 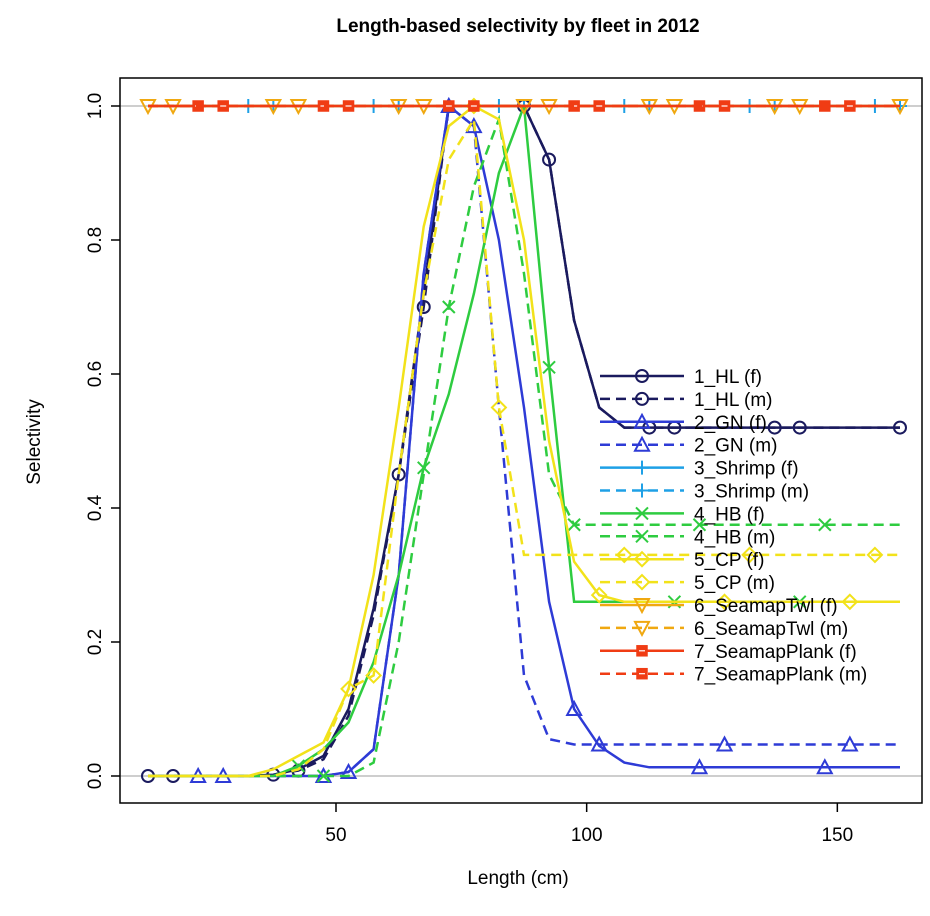 What do you see at coordinates (687, 537) in the screenshot?
I see `legend-entry: 4_HB (m)` at bounding box center [687, 537].